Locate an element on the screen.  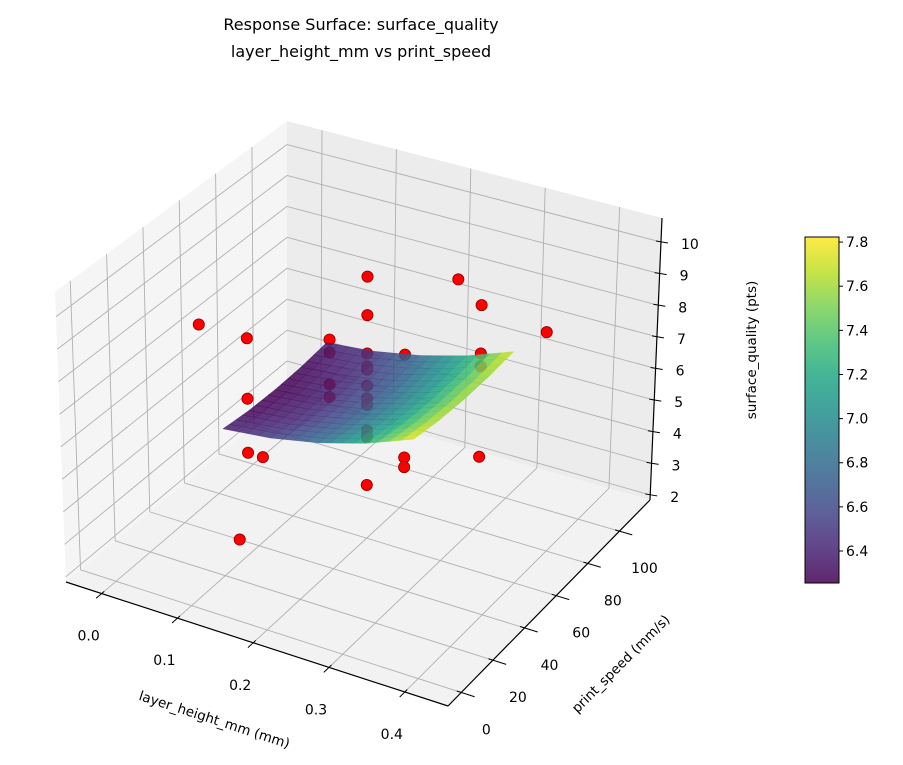
colorbar-gradient is located at coordinates (822, 410).